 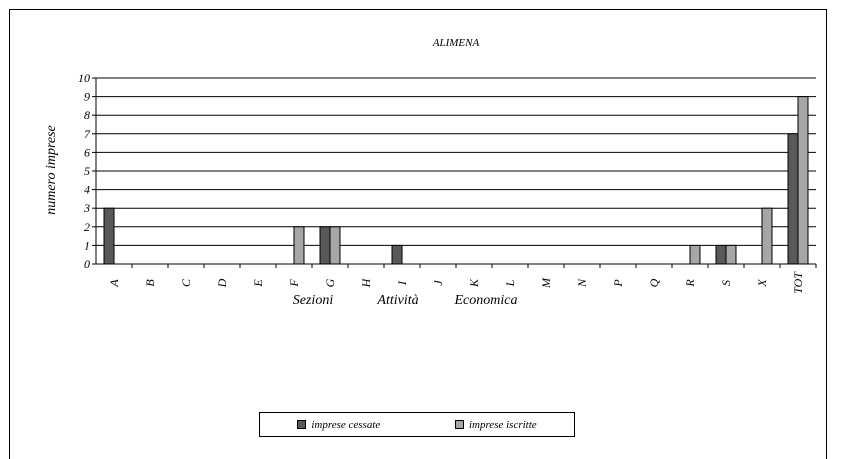 I want to click on legend-label-iscritte: imprese iscritte, so click(x=502, y=424).